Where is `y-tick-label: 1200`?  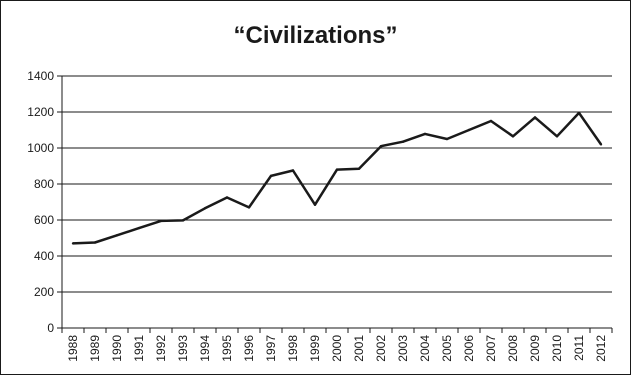
y-tick-label: 1200 is located at coordinates (40, 112).